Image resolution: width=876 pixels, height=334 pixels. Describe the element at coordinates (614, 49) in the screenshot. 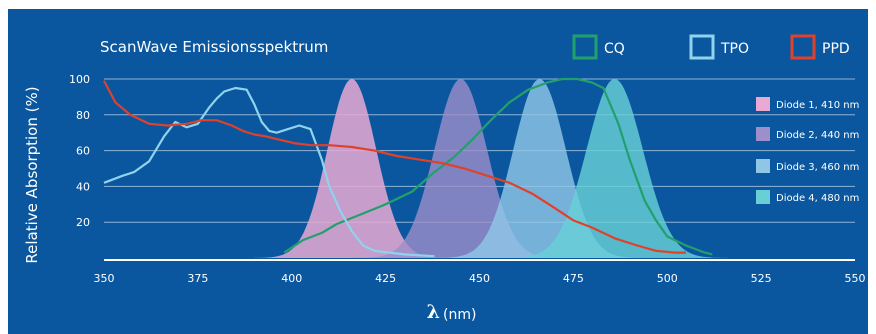

I see `legend-label: CQ` at that location.